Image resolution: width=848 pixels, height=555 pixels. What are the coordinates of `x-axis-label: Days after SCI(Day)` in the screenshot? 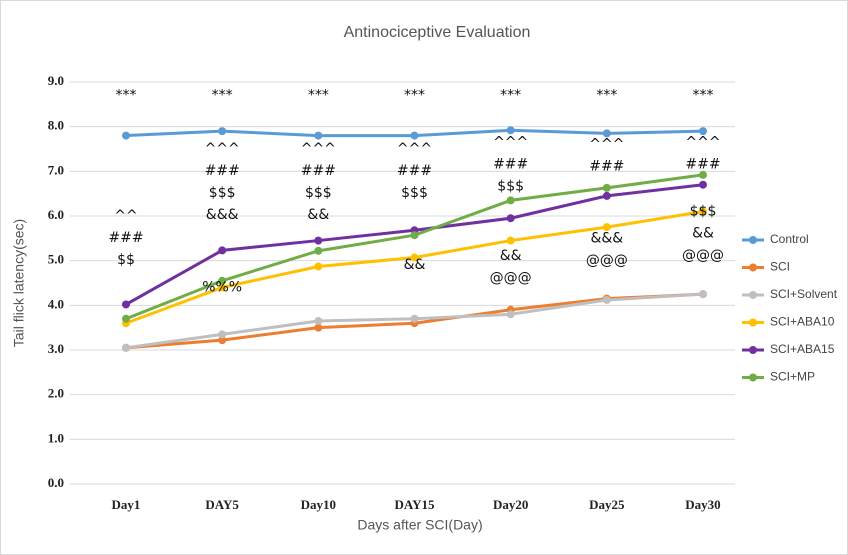 It's located at (419, 525).